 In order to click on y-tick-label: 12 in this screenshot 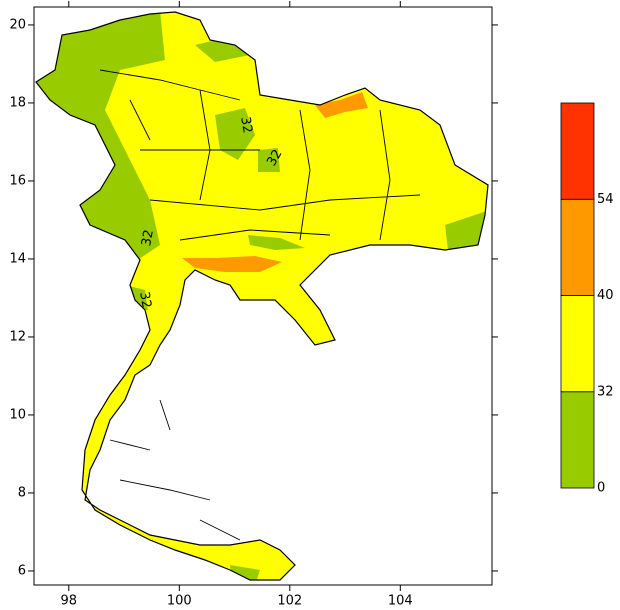, I will do `click(17, 336)`.